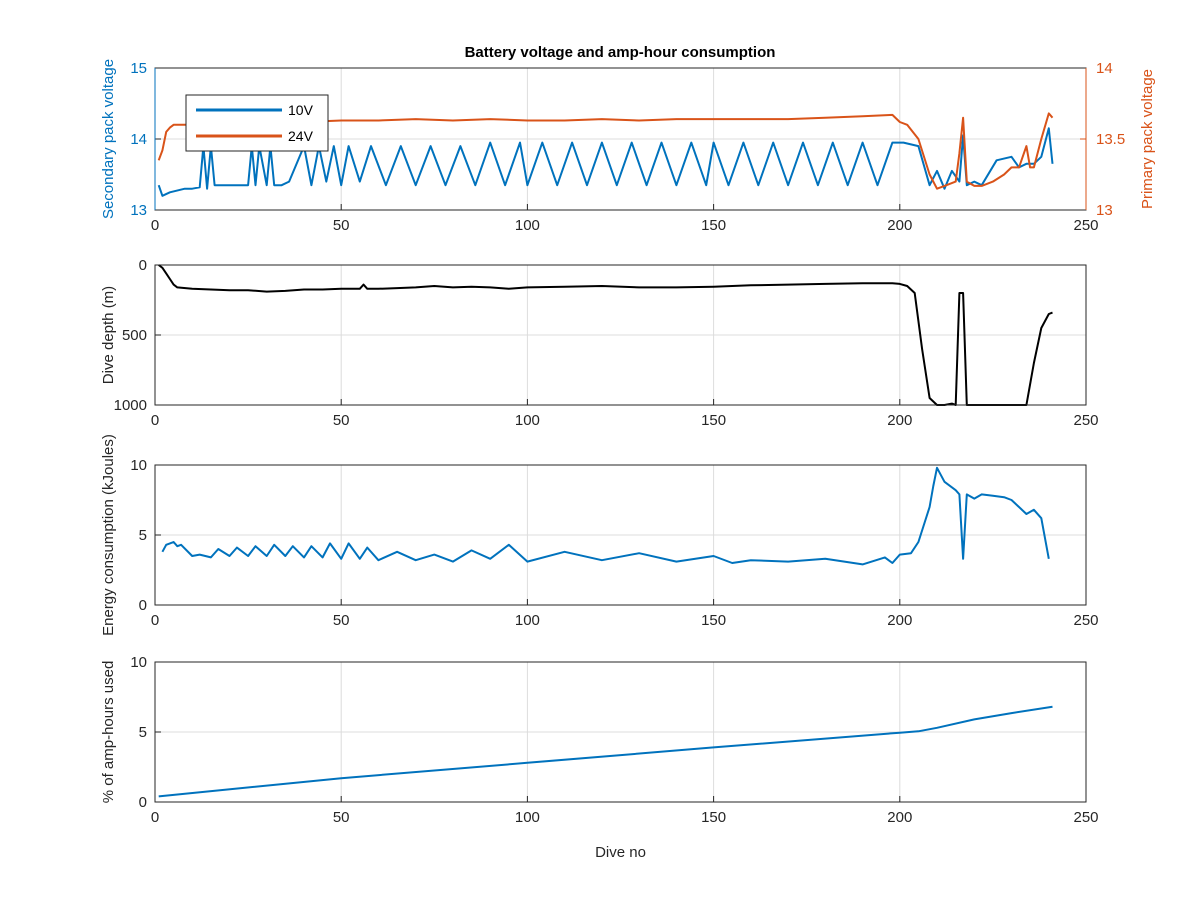  Describe the element at coordinates (301, 110) in the screenshot. I see `legend-entry-10v: 10V` at that location.